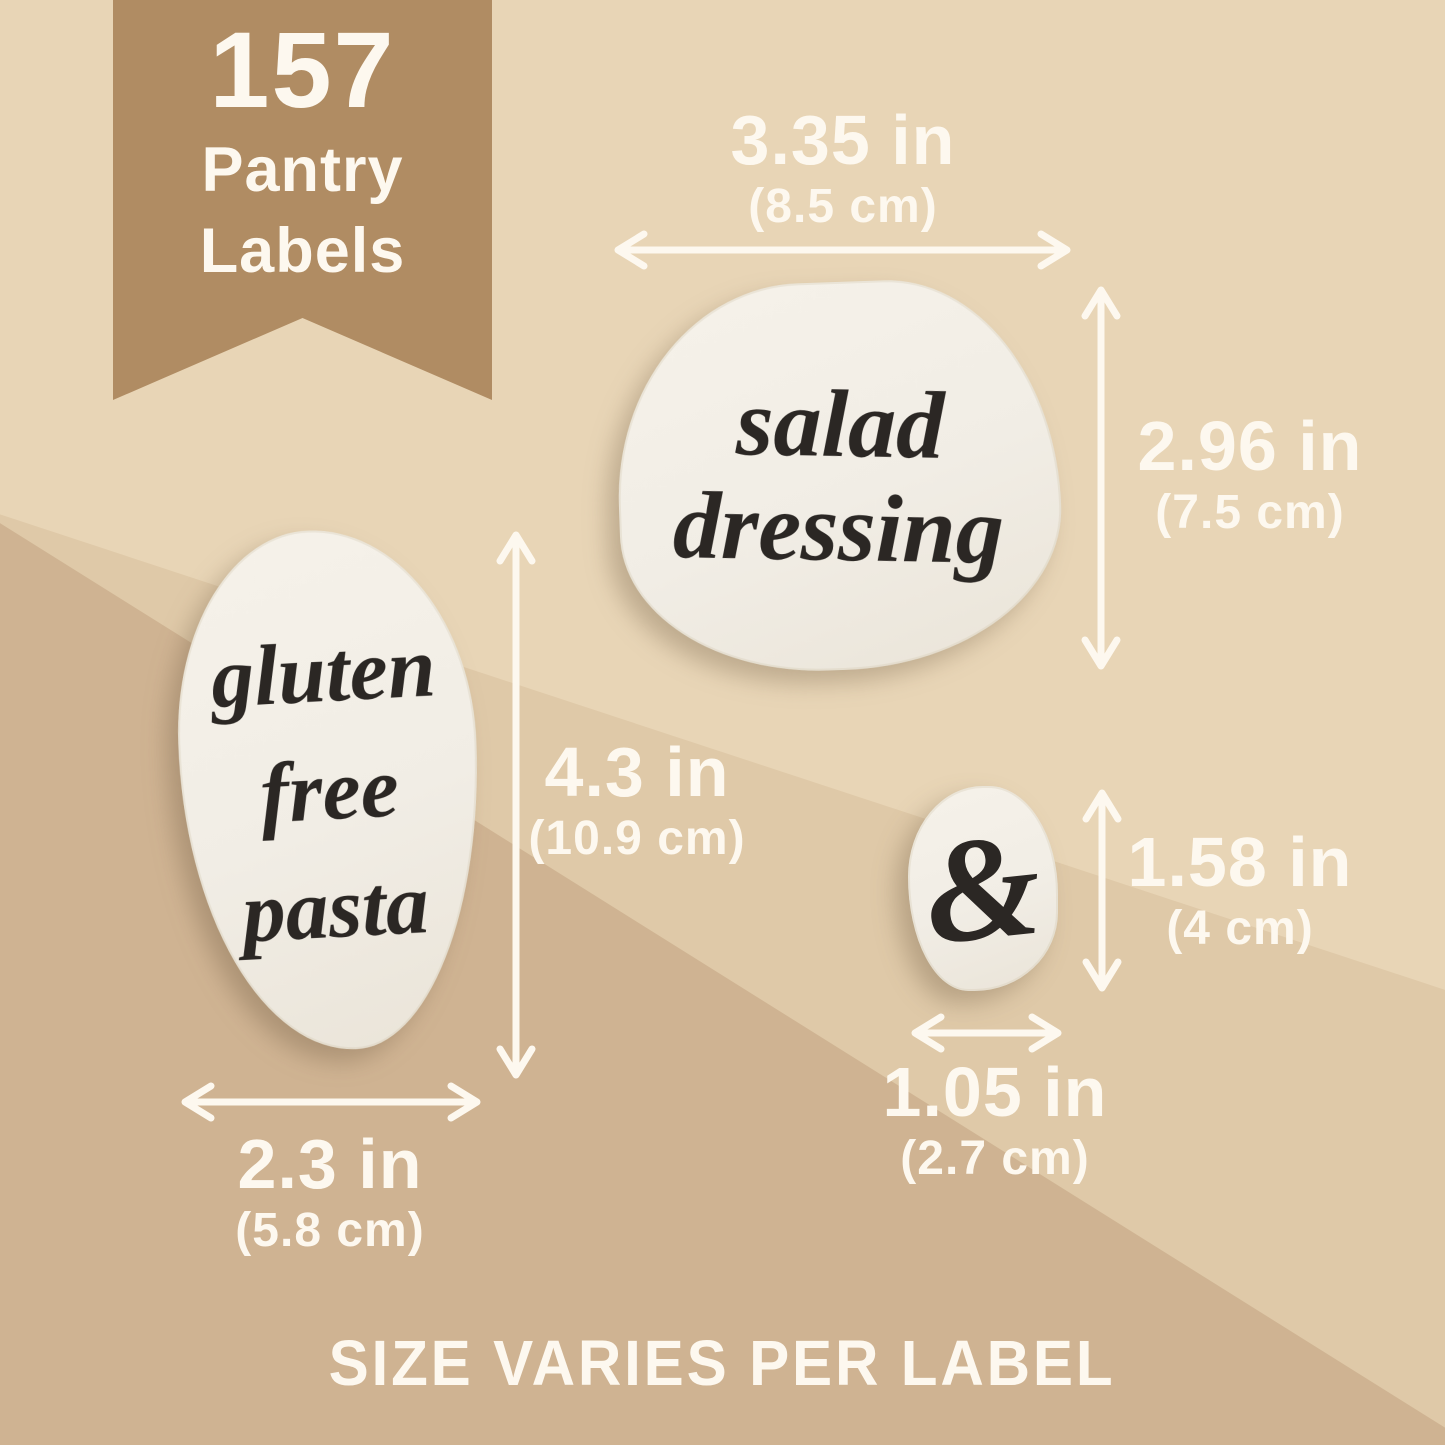  I want to click on dimension-pasta-height: 4.3 in (10.9 cm), so click(636, 802).